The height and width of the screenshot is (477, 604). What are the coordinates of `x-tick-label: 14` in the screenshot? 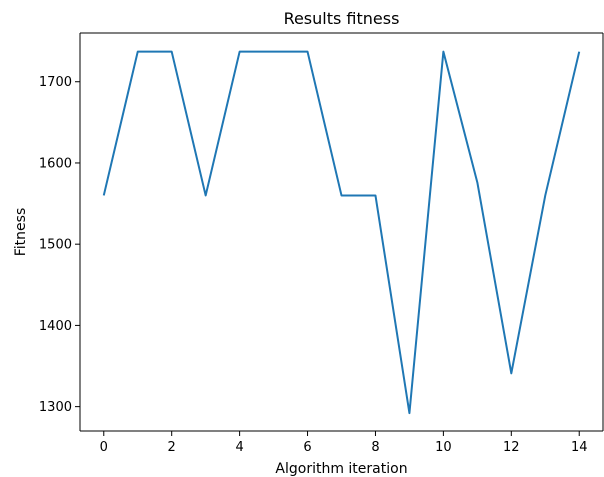 It's located at (579, 447).